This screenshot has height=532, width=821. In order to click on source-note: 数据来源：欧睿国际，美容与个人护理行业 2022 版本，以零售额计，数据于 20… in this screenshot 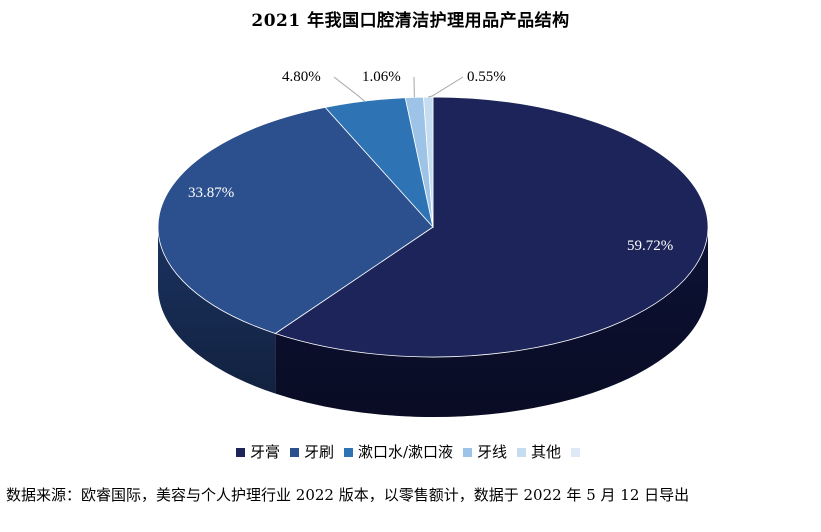, I will do `click(348, 495)`.